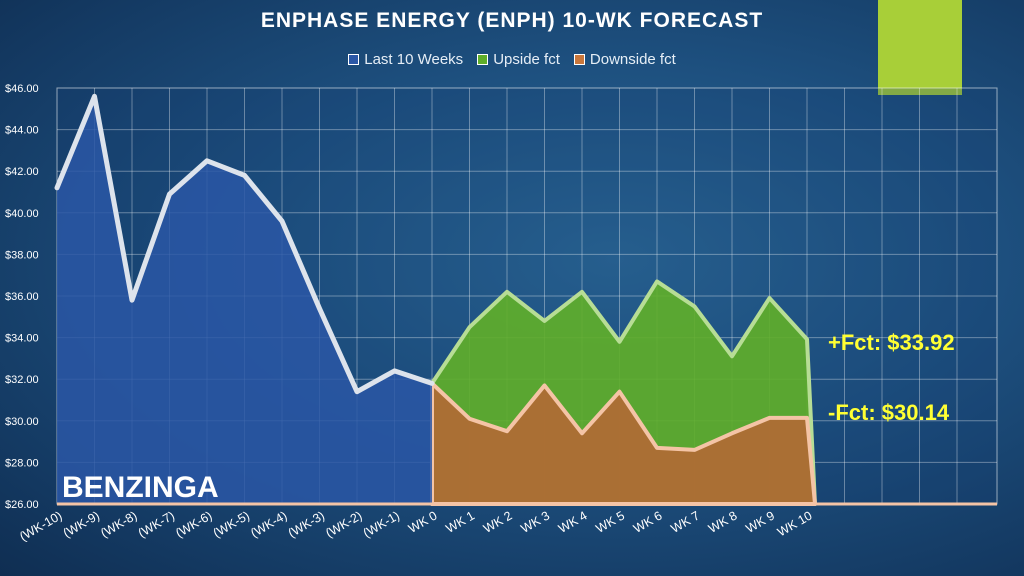  I want to click on legend-label-history: Last 10 Weeks, so click(414, 59).